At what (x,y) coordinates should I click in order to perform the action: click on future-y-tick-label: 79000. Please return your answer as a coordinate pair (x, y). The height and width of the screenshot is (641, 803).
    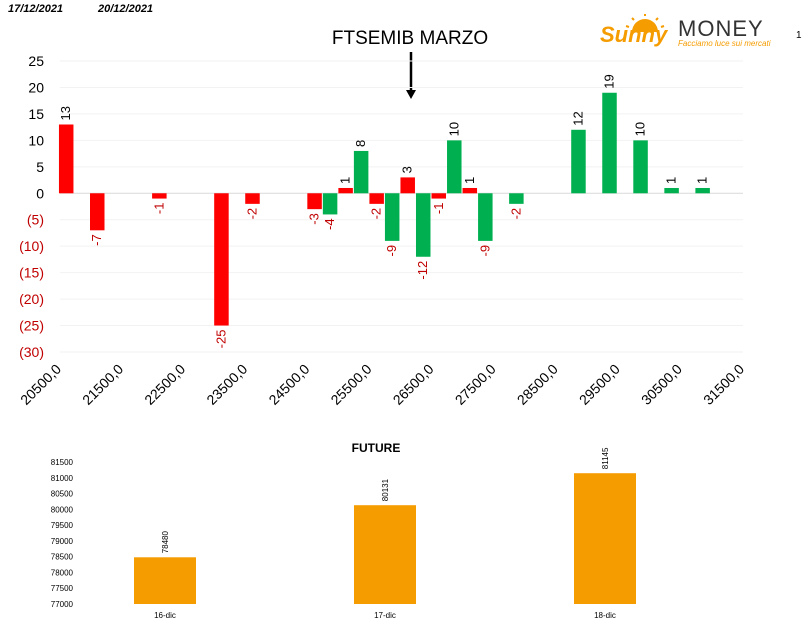
    Looking at the image, I should click on (62, 541).